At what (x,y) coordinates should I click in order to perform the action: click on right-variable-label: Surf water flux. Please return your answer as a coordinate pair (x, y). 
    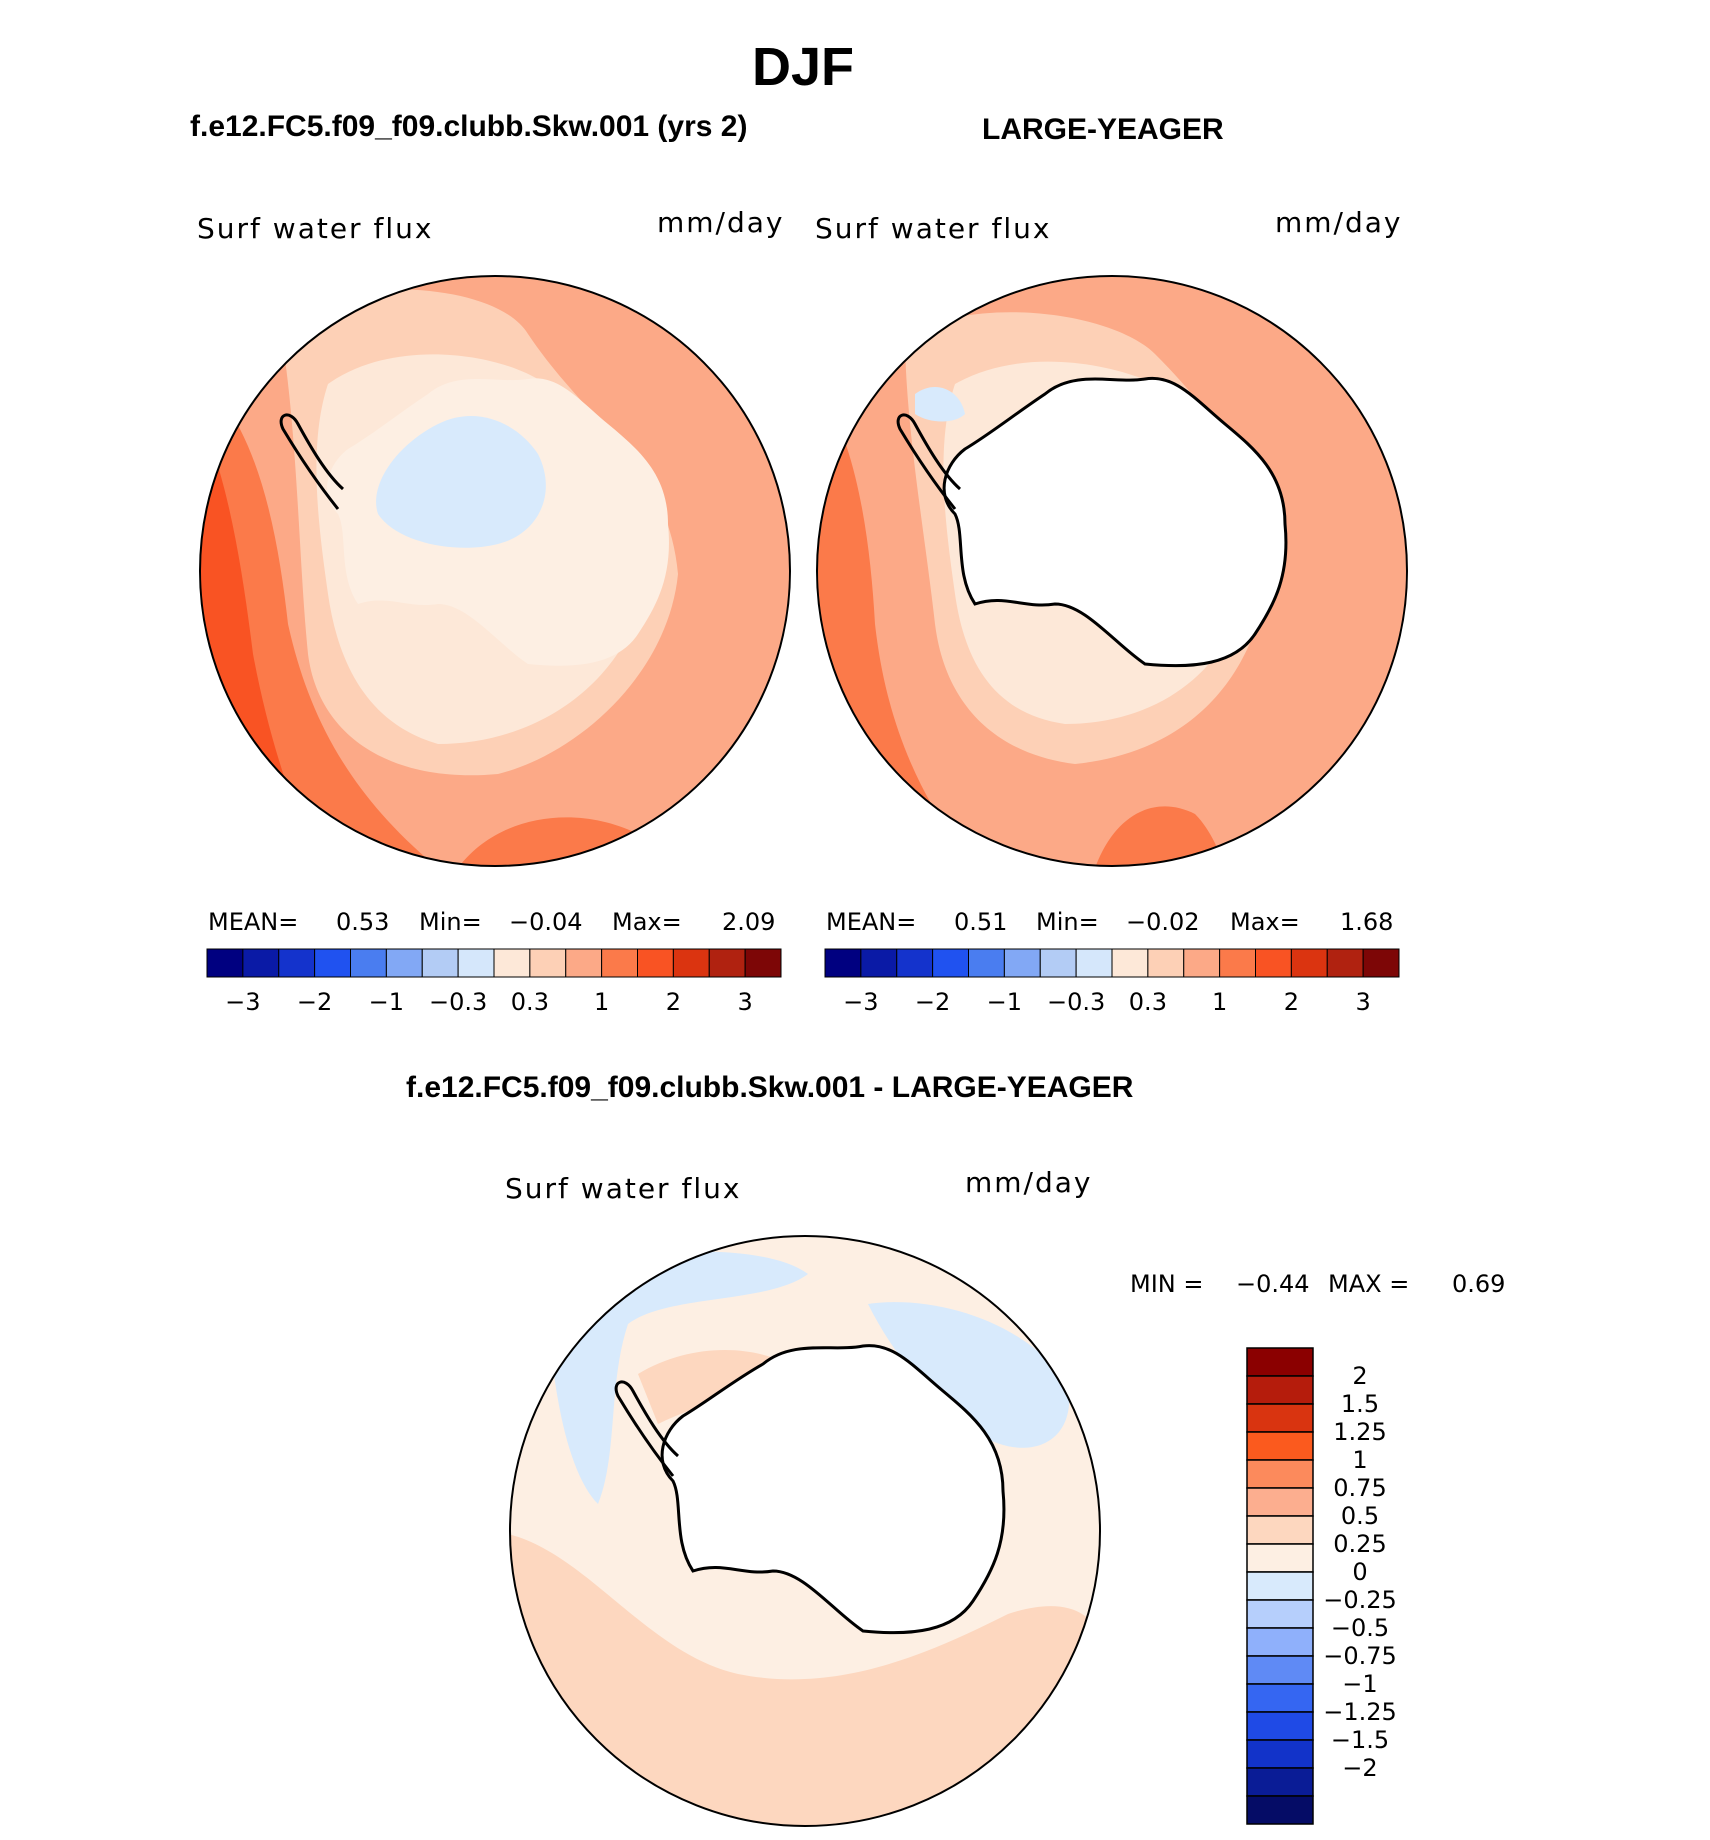
    Looking at the image, I should click on (933, 228).